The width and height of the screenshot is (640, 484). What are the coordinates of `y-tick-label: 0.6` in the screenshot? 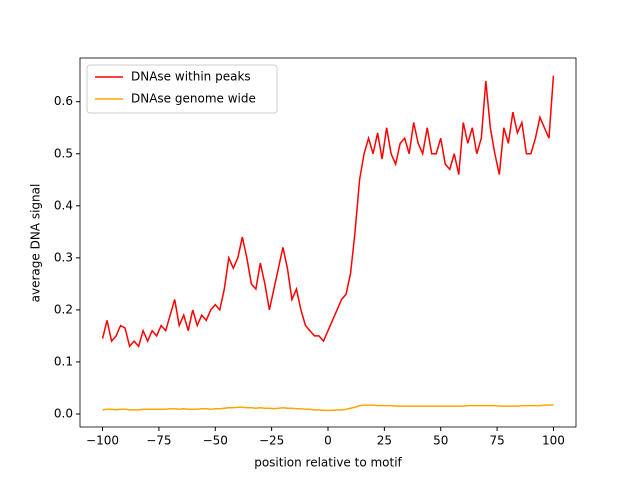 It's located at (63, 101).